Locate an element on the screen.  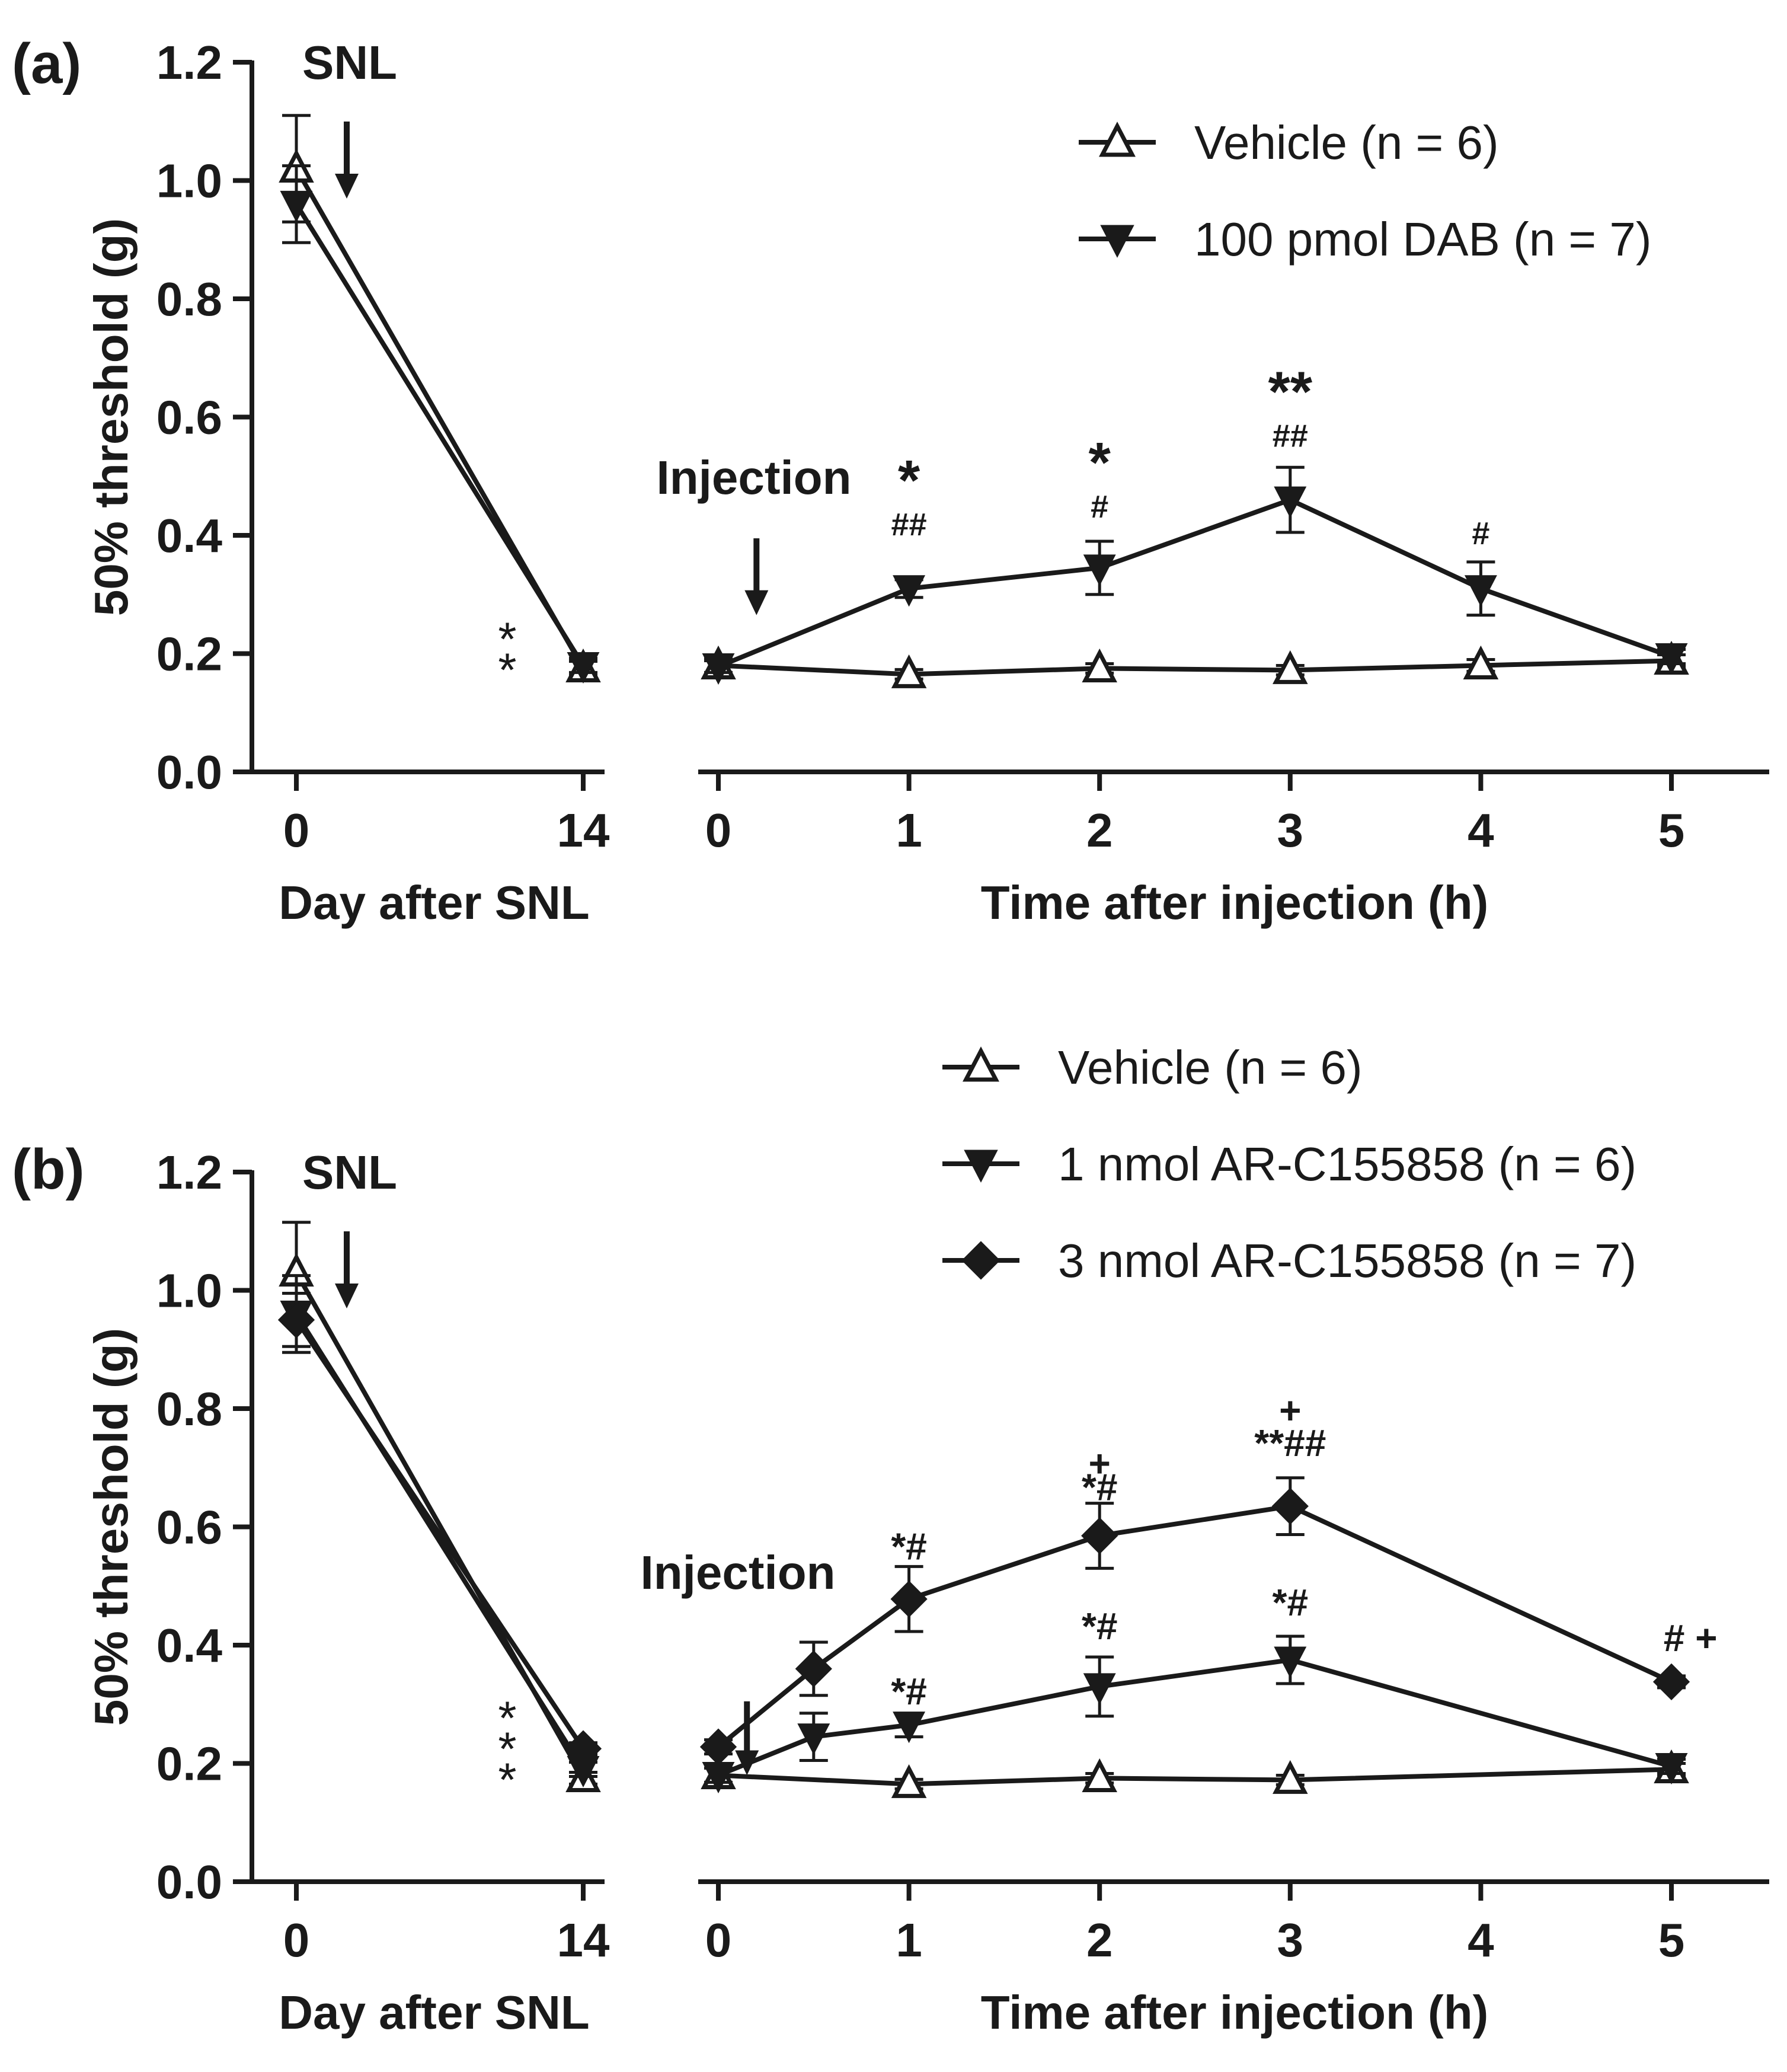
significance-annotation: **## is located at coordinates (1290, 1443).